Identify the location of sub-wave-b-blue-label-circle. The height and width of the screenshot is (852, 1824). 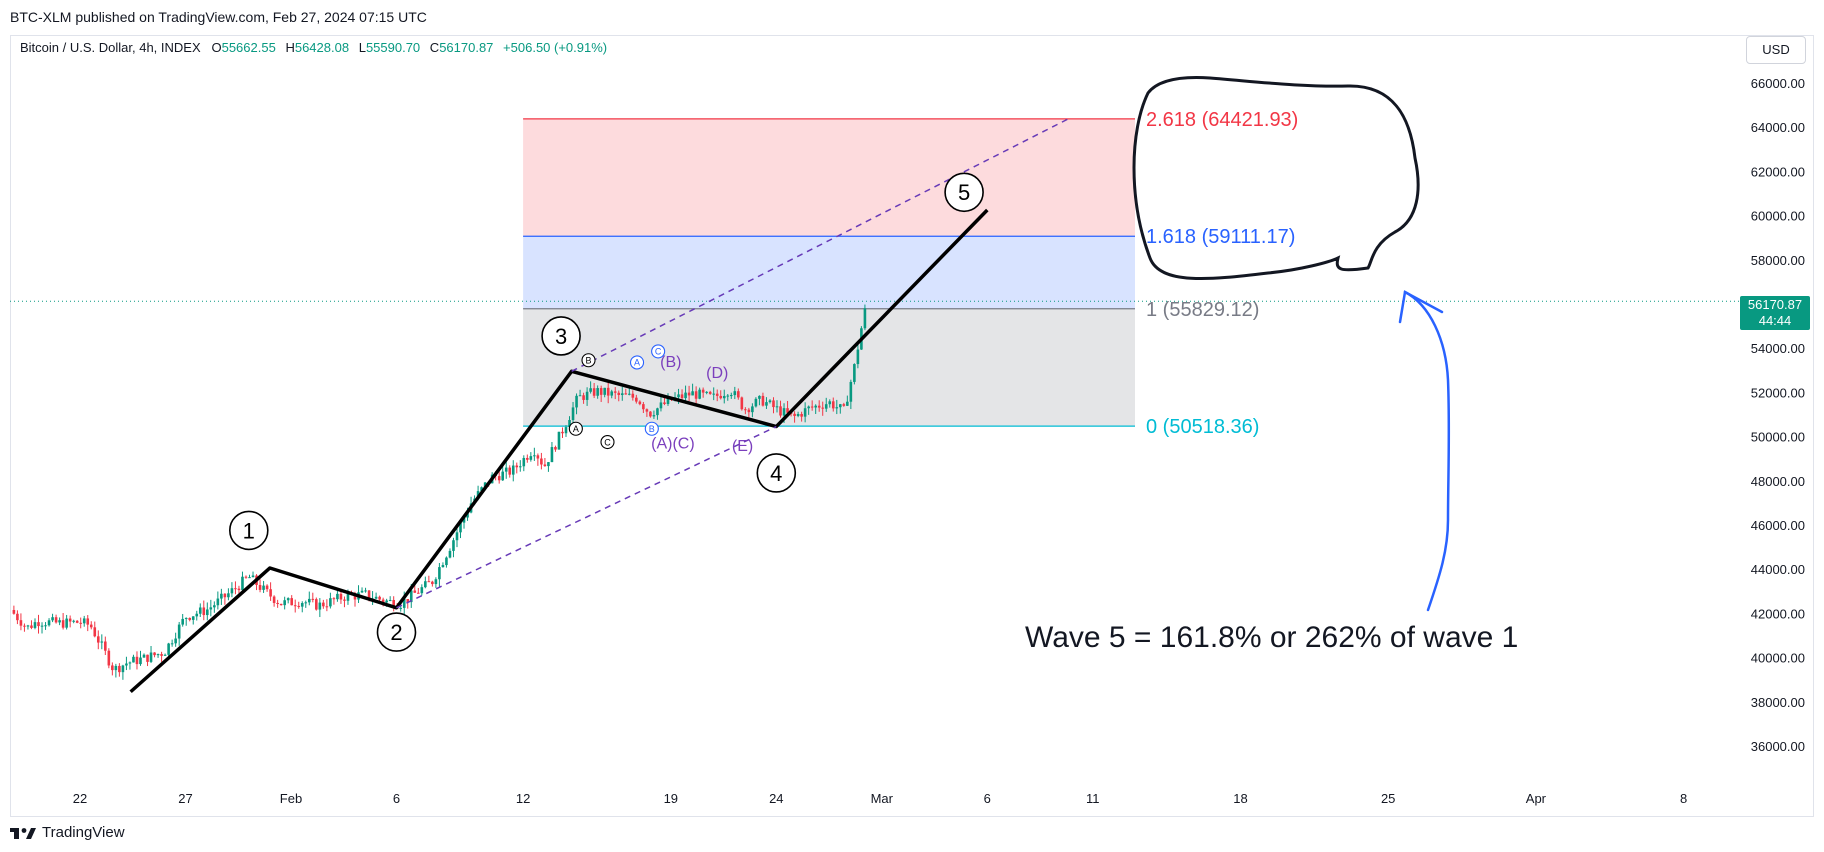
(651, 428).